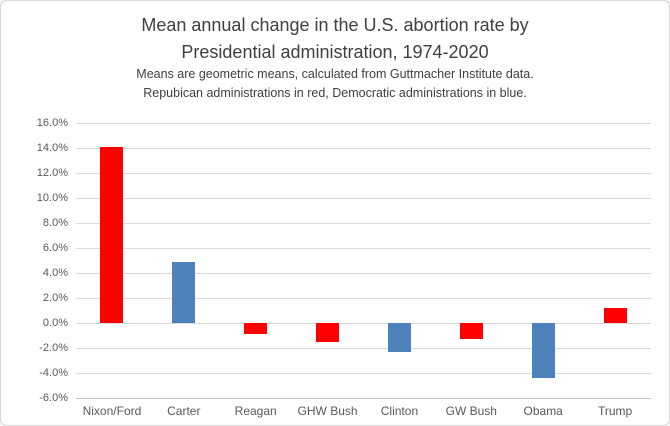 The height and width of the screenshot is (426, 670). I want to click on y-tick-label: 2.0%, so click(55, 298).